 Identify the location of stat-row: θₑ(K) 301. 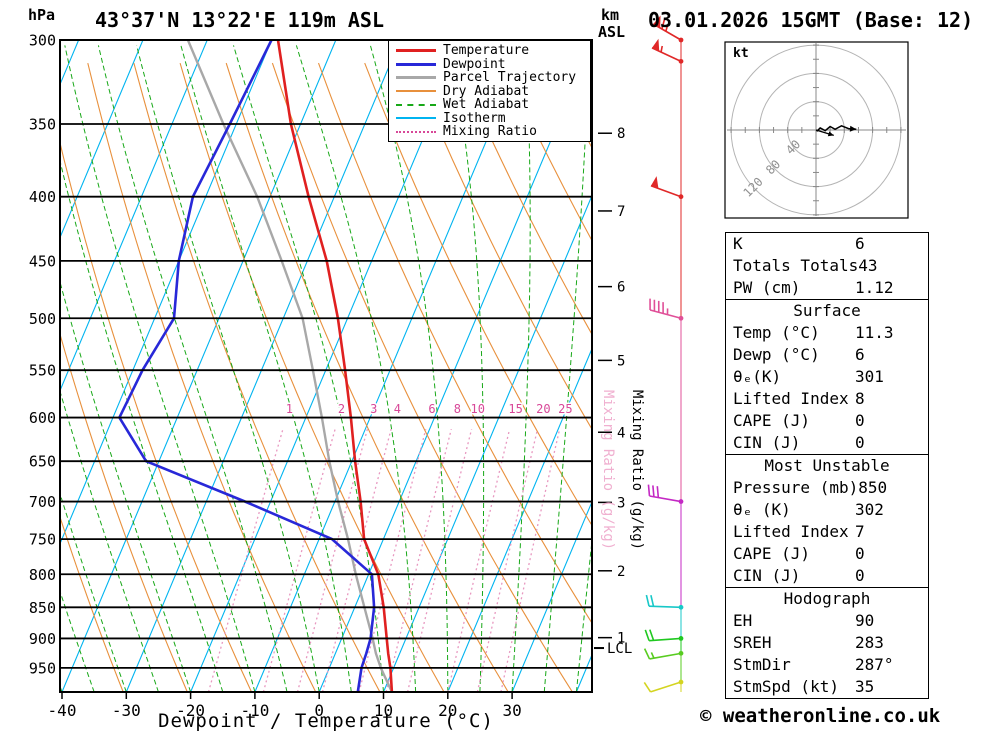
(827, 377).